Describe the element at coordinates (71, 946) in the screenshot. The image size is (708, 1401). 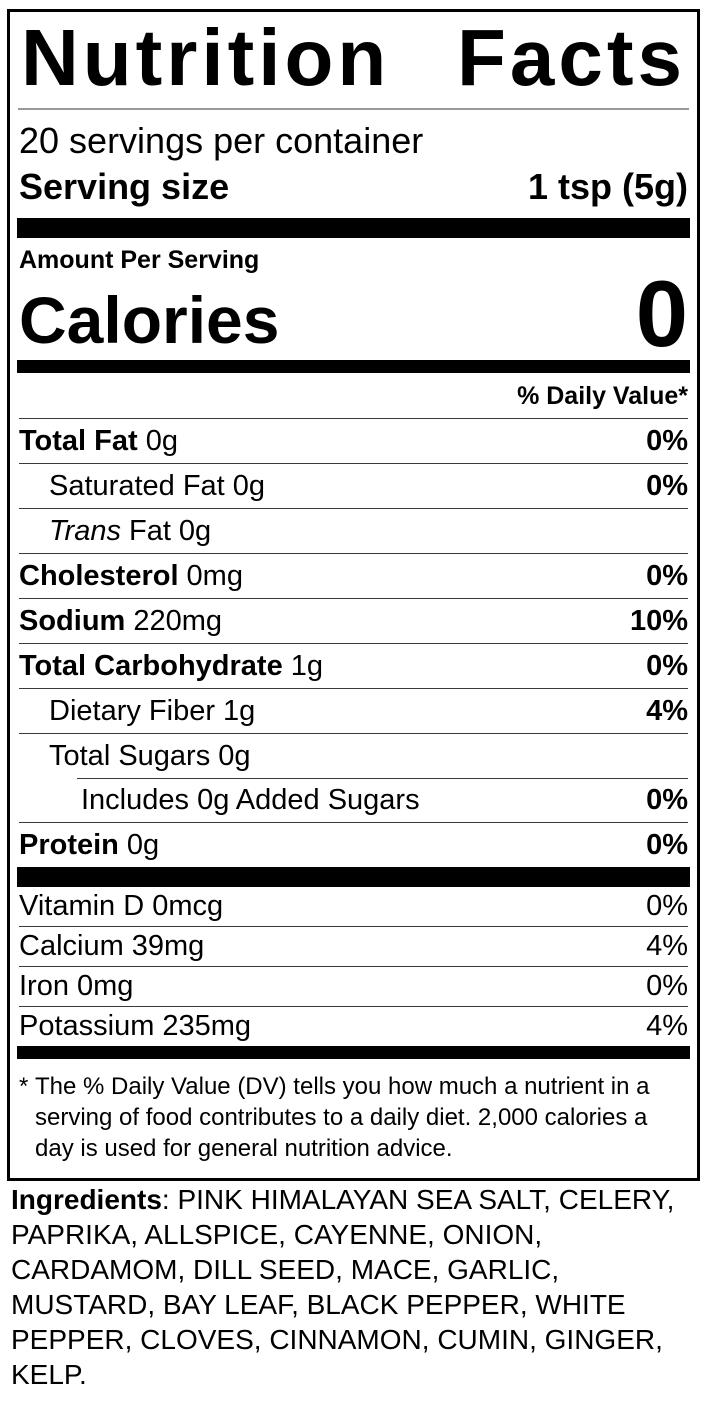
I see `vitamin-name-text: Calcium` at that location.